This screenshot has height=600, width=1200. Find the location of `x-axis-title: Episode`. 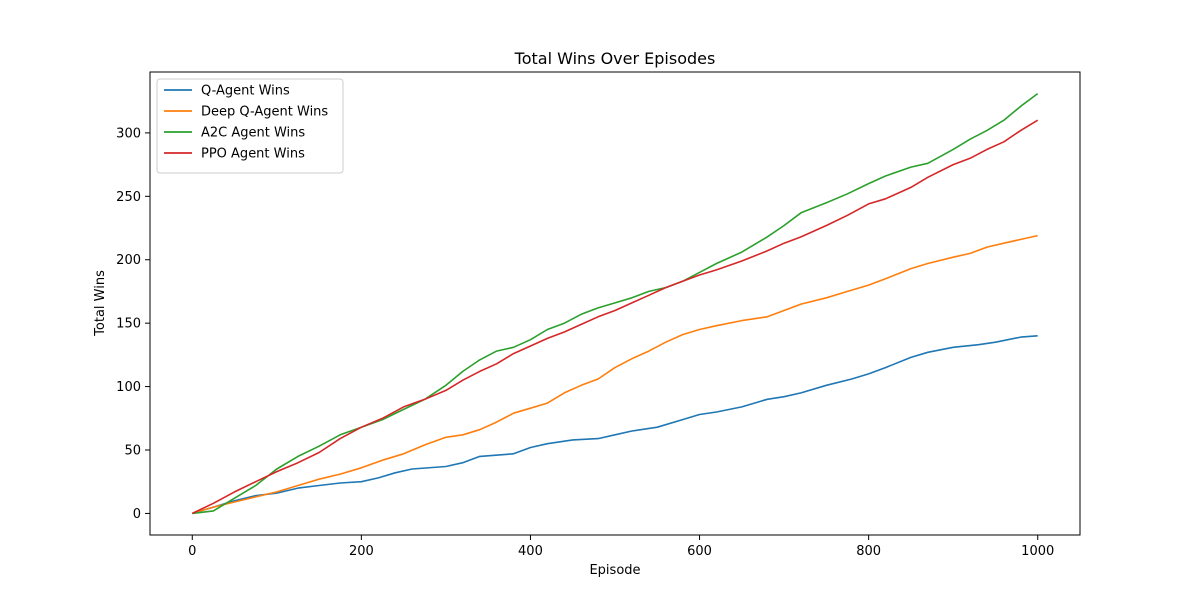

x-axis-title: Episode is located at coordinates (614, 570).